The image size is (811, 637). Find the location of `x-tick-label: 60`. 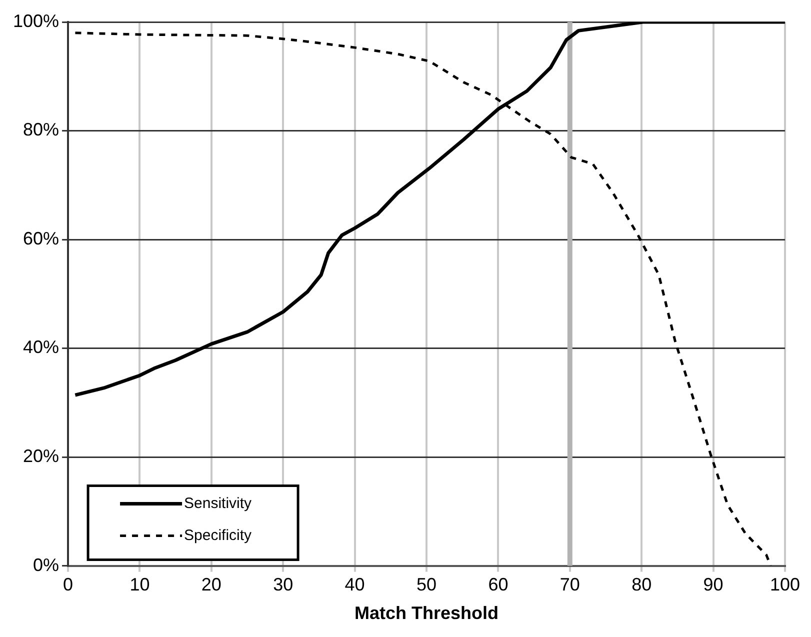

x-tick-label: 60 is located at coordinates (498, 584).